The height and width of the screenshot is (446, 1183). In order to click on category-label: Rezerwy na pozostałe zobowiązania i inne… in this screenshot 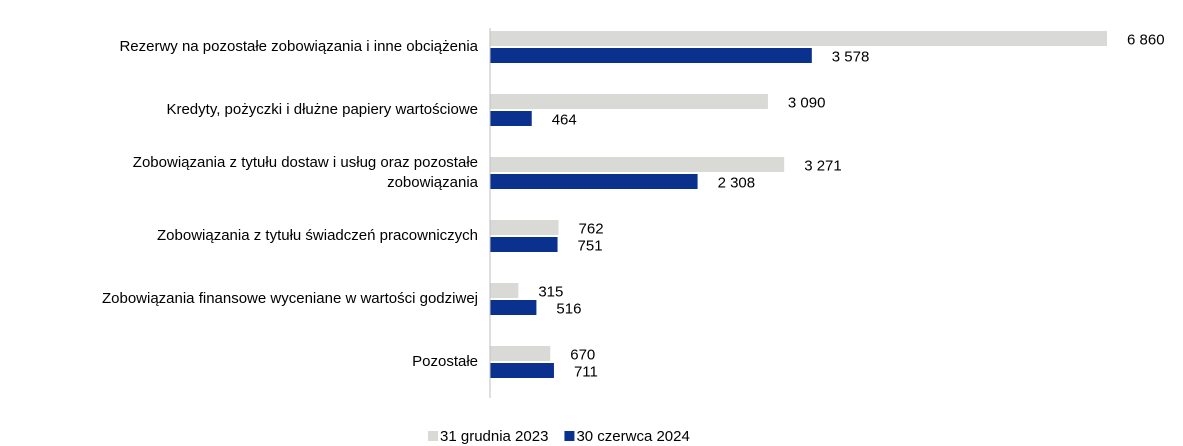, I will do `click(298, 46)`.